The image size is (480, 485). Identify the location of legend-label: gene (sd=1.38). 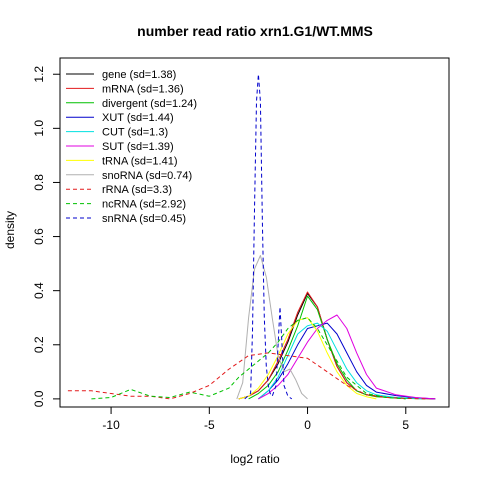
(139, 75).